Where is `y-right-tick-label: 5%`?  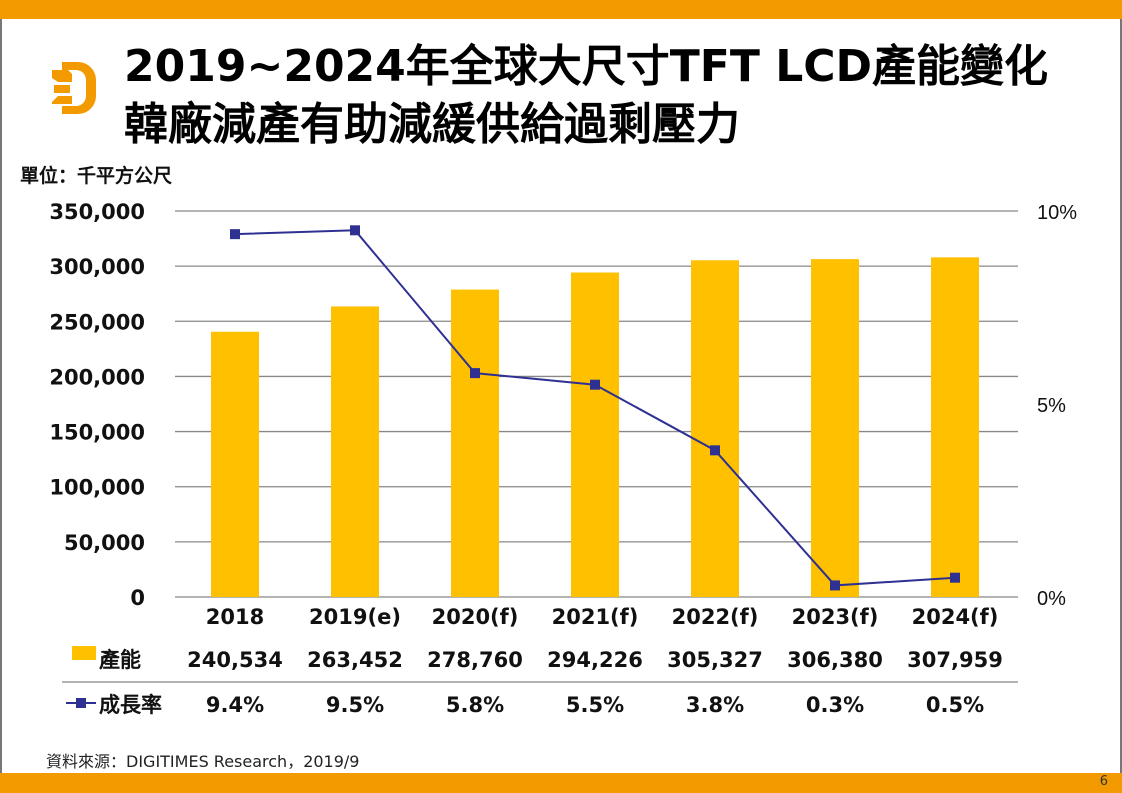
y-right-tick-label: 5% is located at coordinates (1051, 406).